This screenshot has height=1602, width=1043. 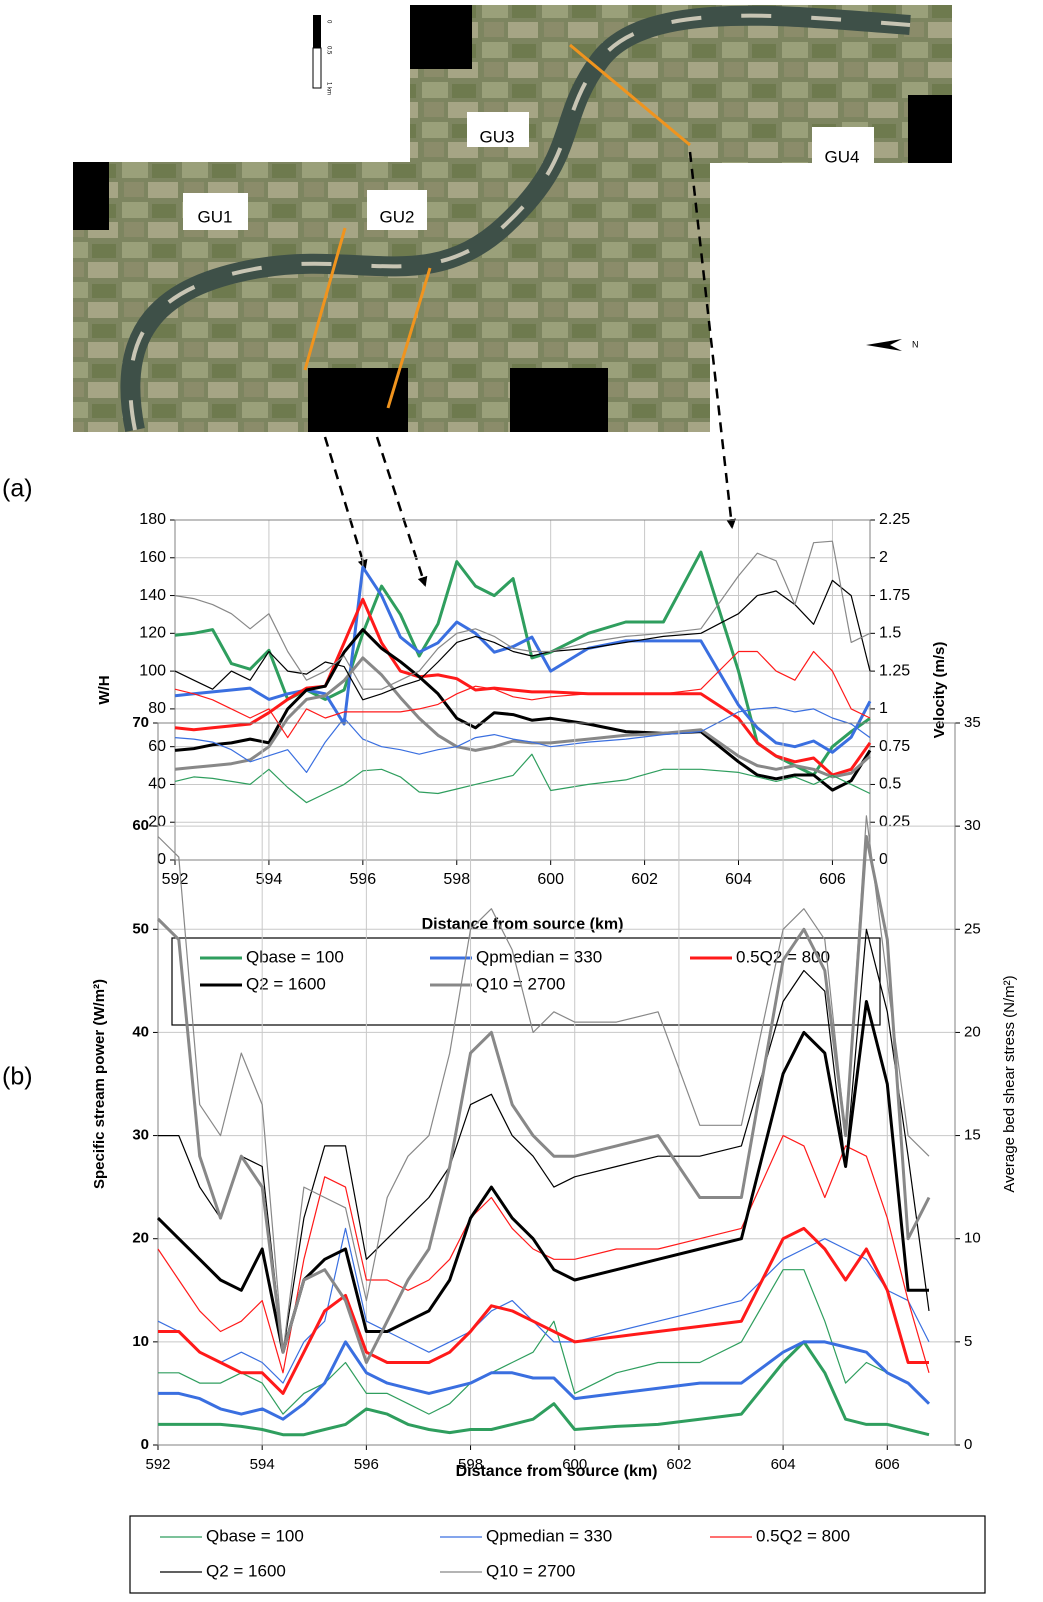 What do you see at coordinates (894, 670) in the screenshot?
I see `y2-tick-label: 1.25` at bounding box center [894, 670].